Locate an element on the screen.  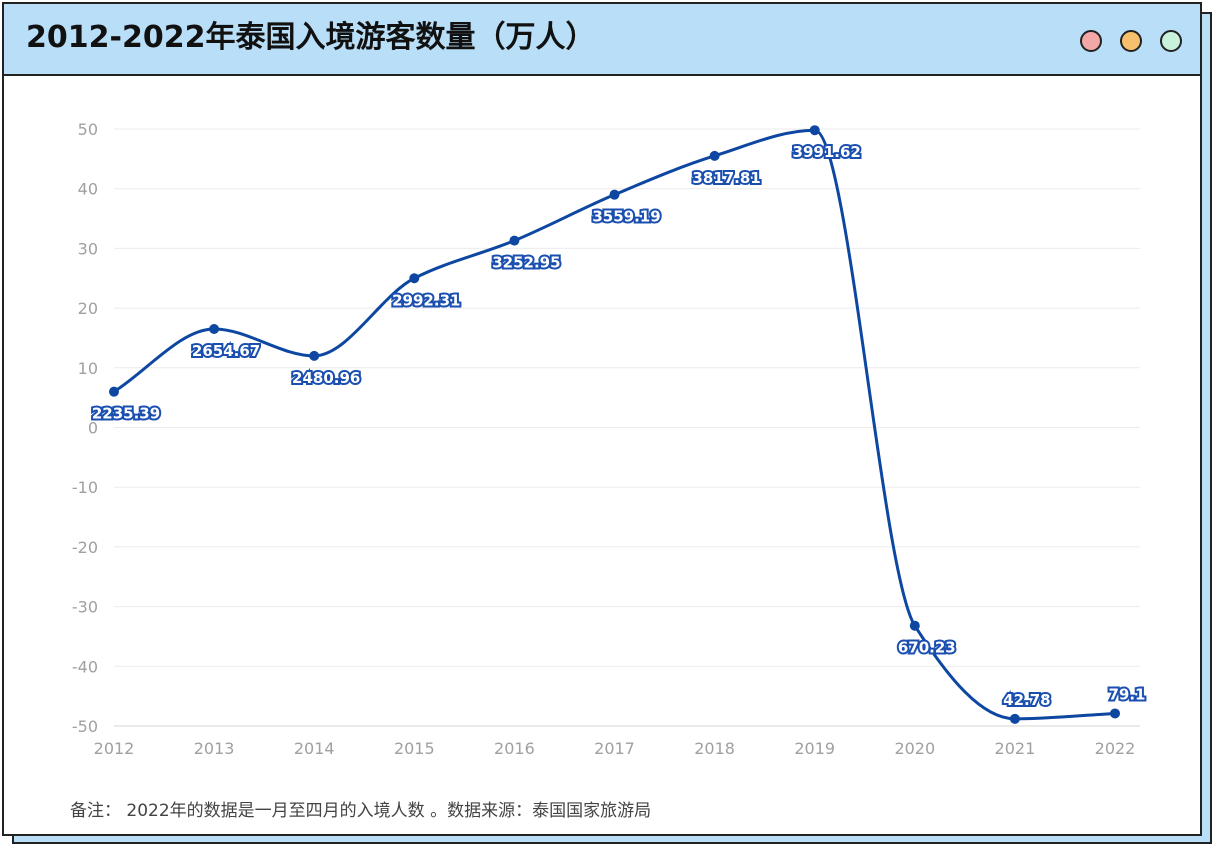
x-tick-label: 2016 is located at coordinates (514, 748).